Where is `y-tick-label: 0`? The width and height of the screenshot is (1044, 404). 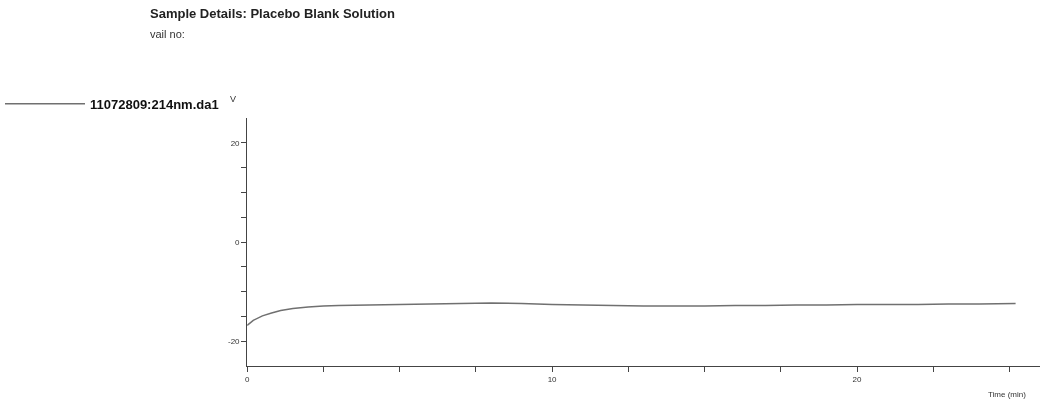 y-tick-label: 0 is located at coordinates (238, 242).